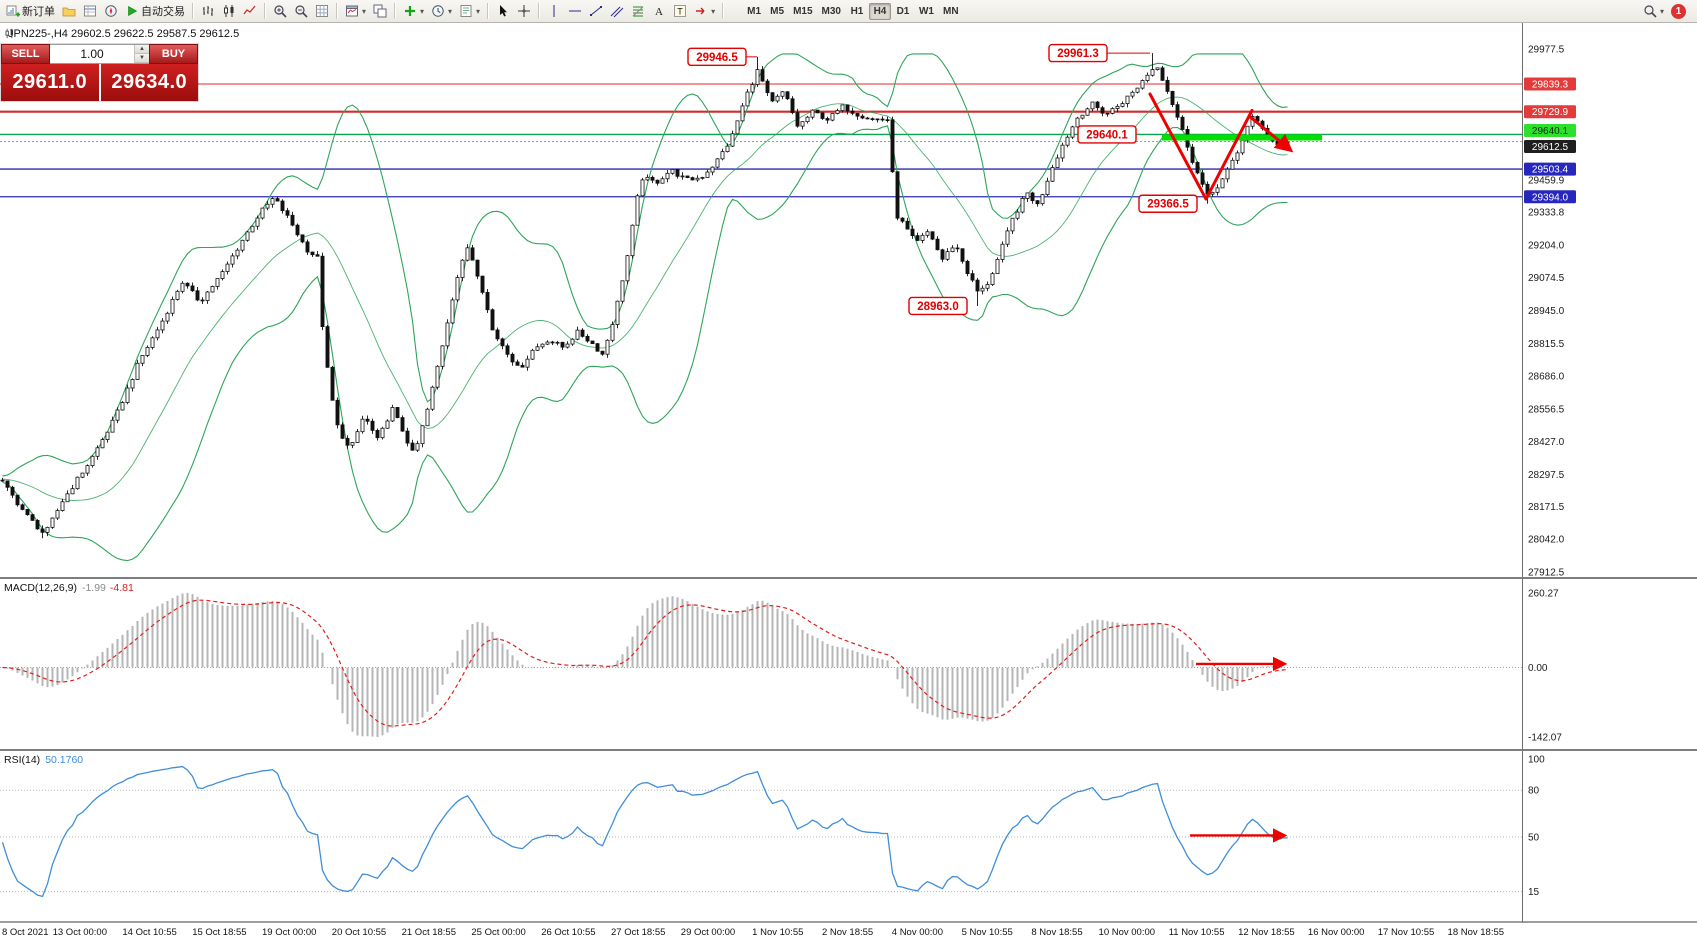 Image resolution: width=1697 pixels, height=948 pixels. What do you see at coordinates (524, 11) in the screenshot?
I see `crosshair-button` at bounding box center [524, 11].